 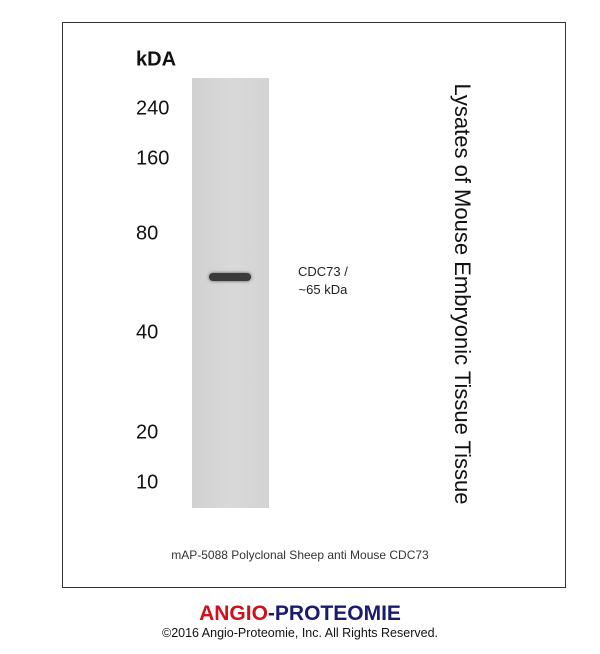 What do you see at coordinates (147, 482) in the screenshot?
I see `marker-10: 10` at bounding box center [147, 482].